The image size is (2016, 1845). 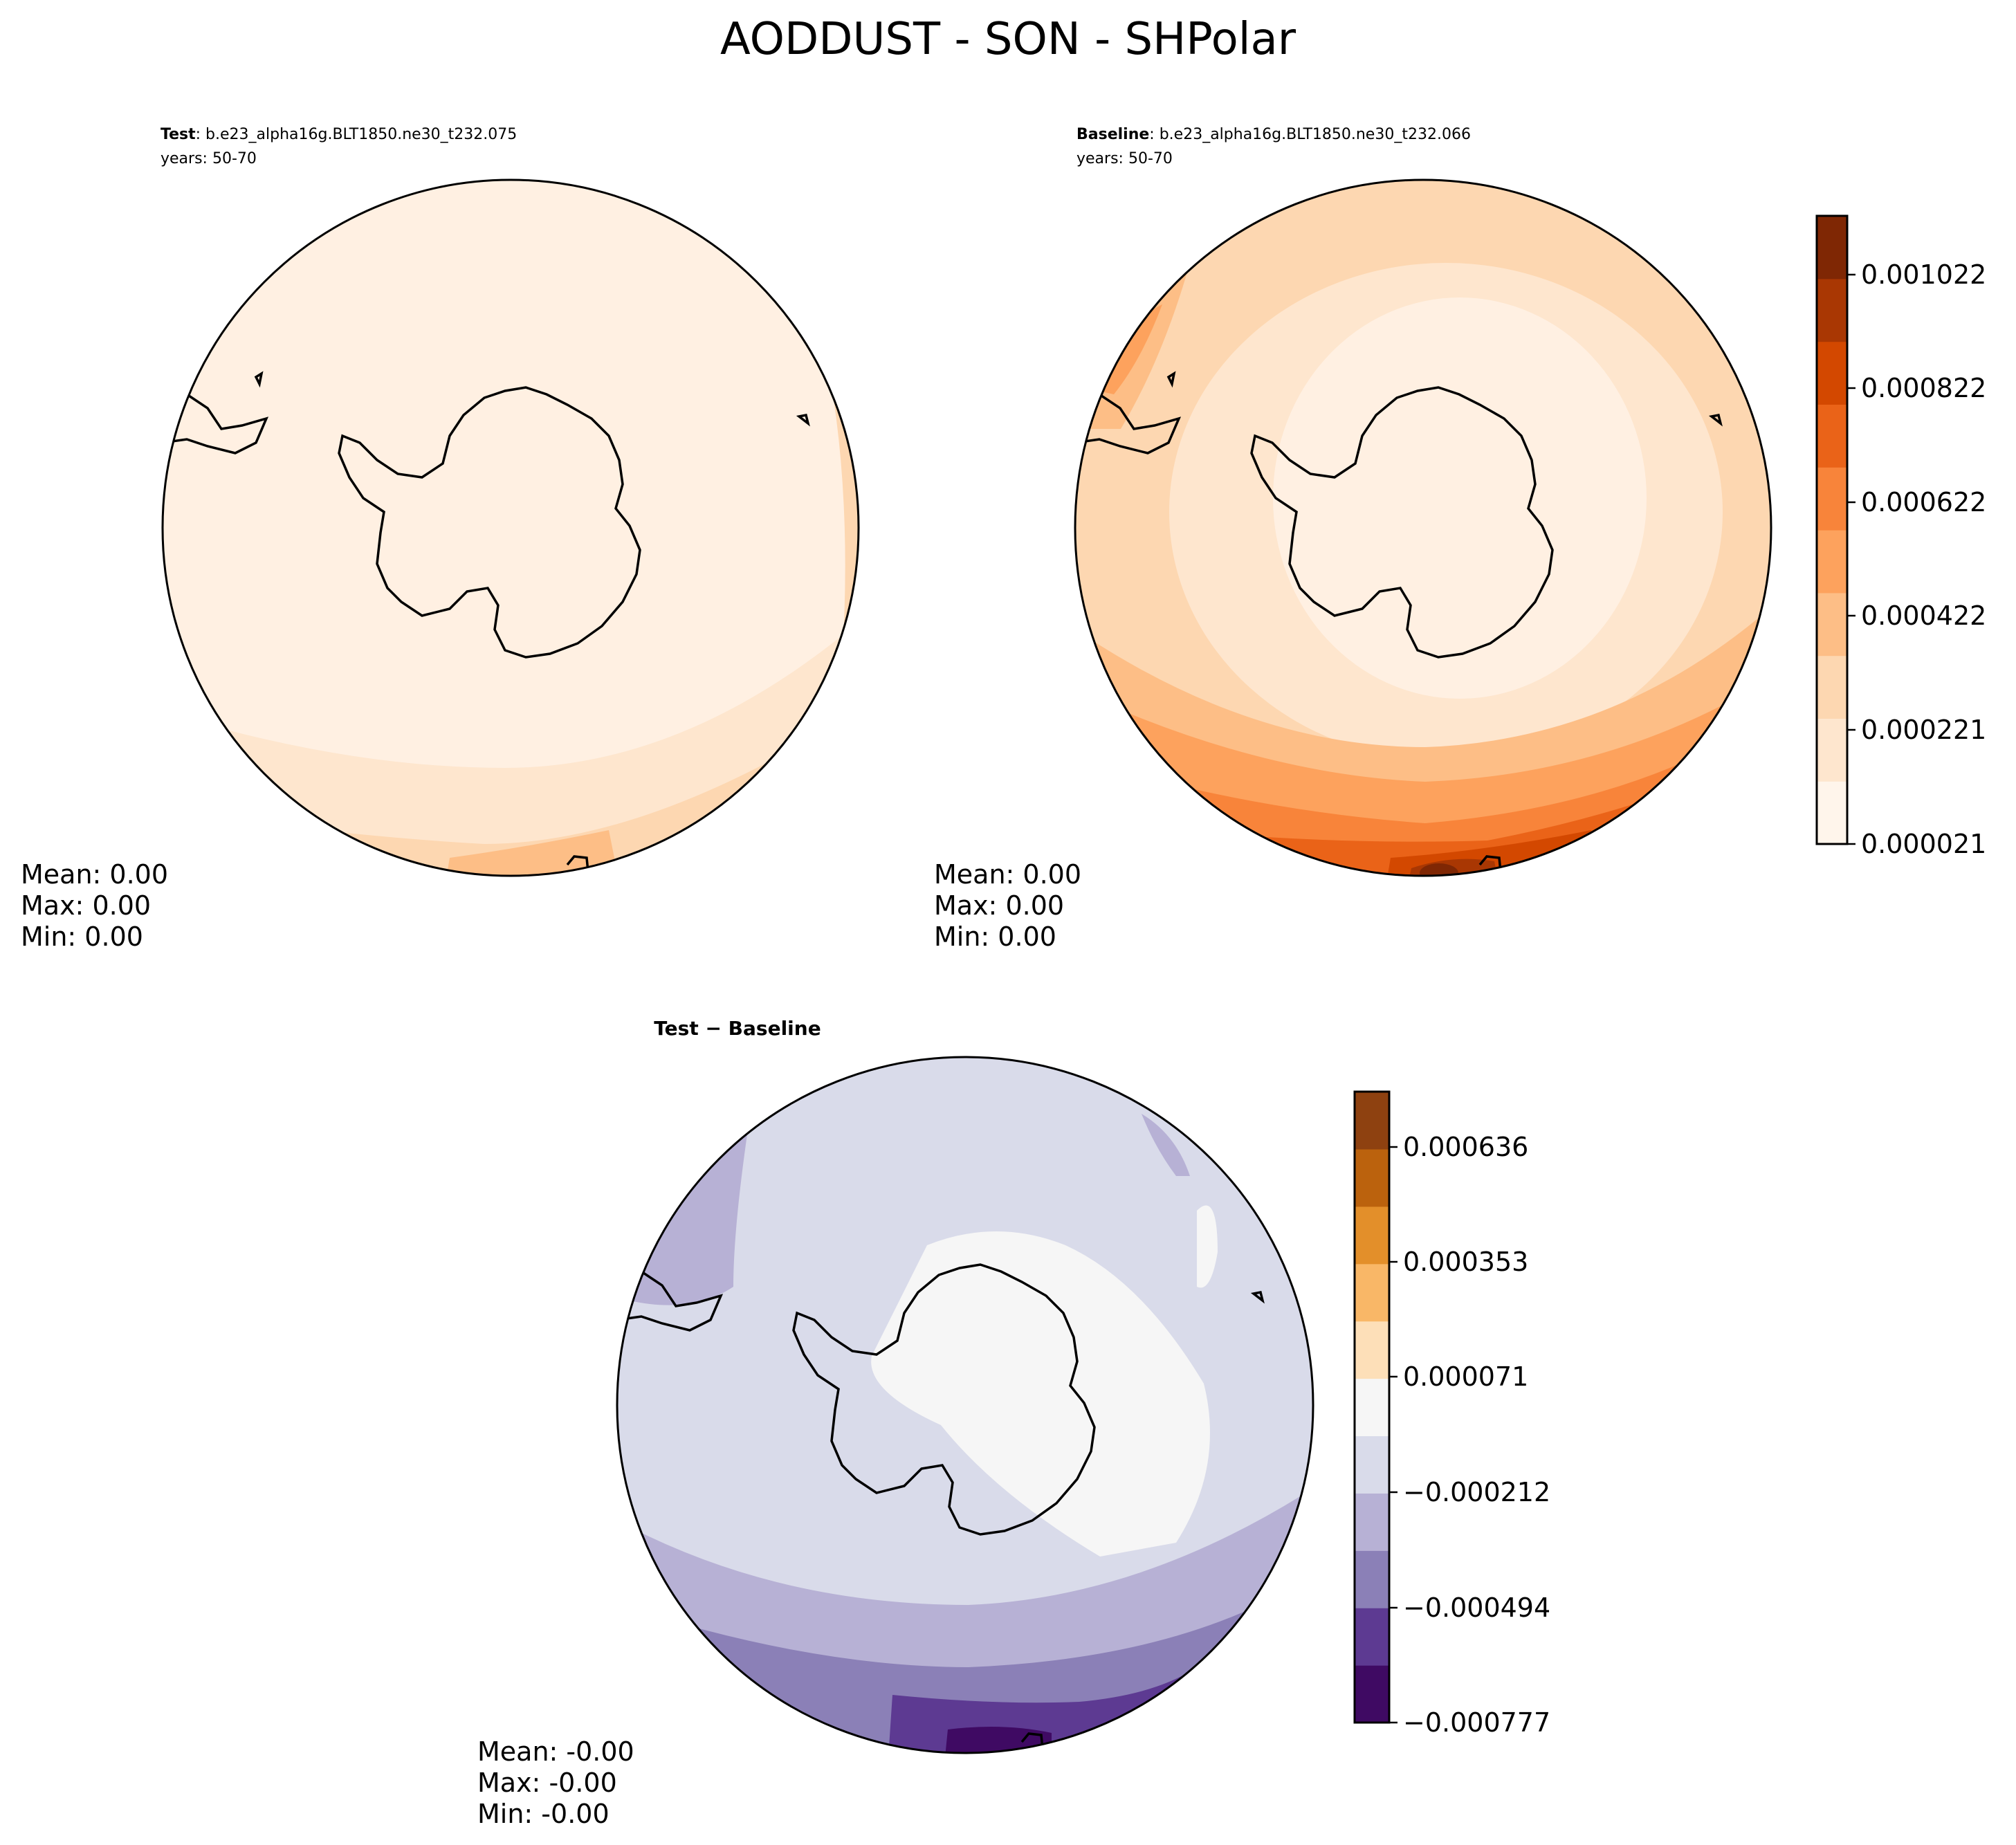 What do you see at coordinates (86, 906) in the screenshot?
I see `test-max: Max: 0.00` at bounding box center [86, 906].